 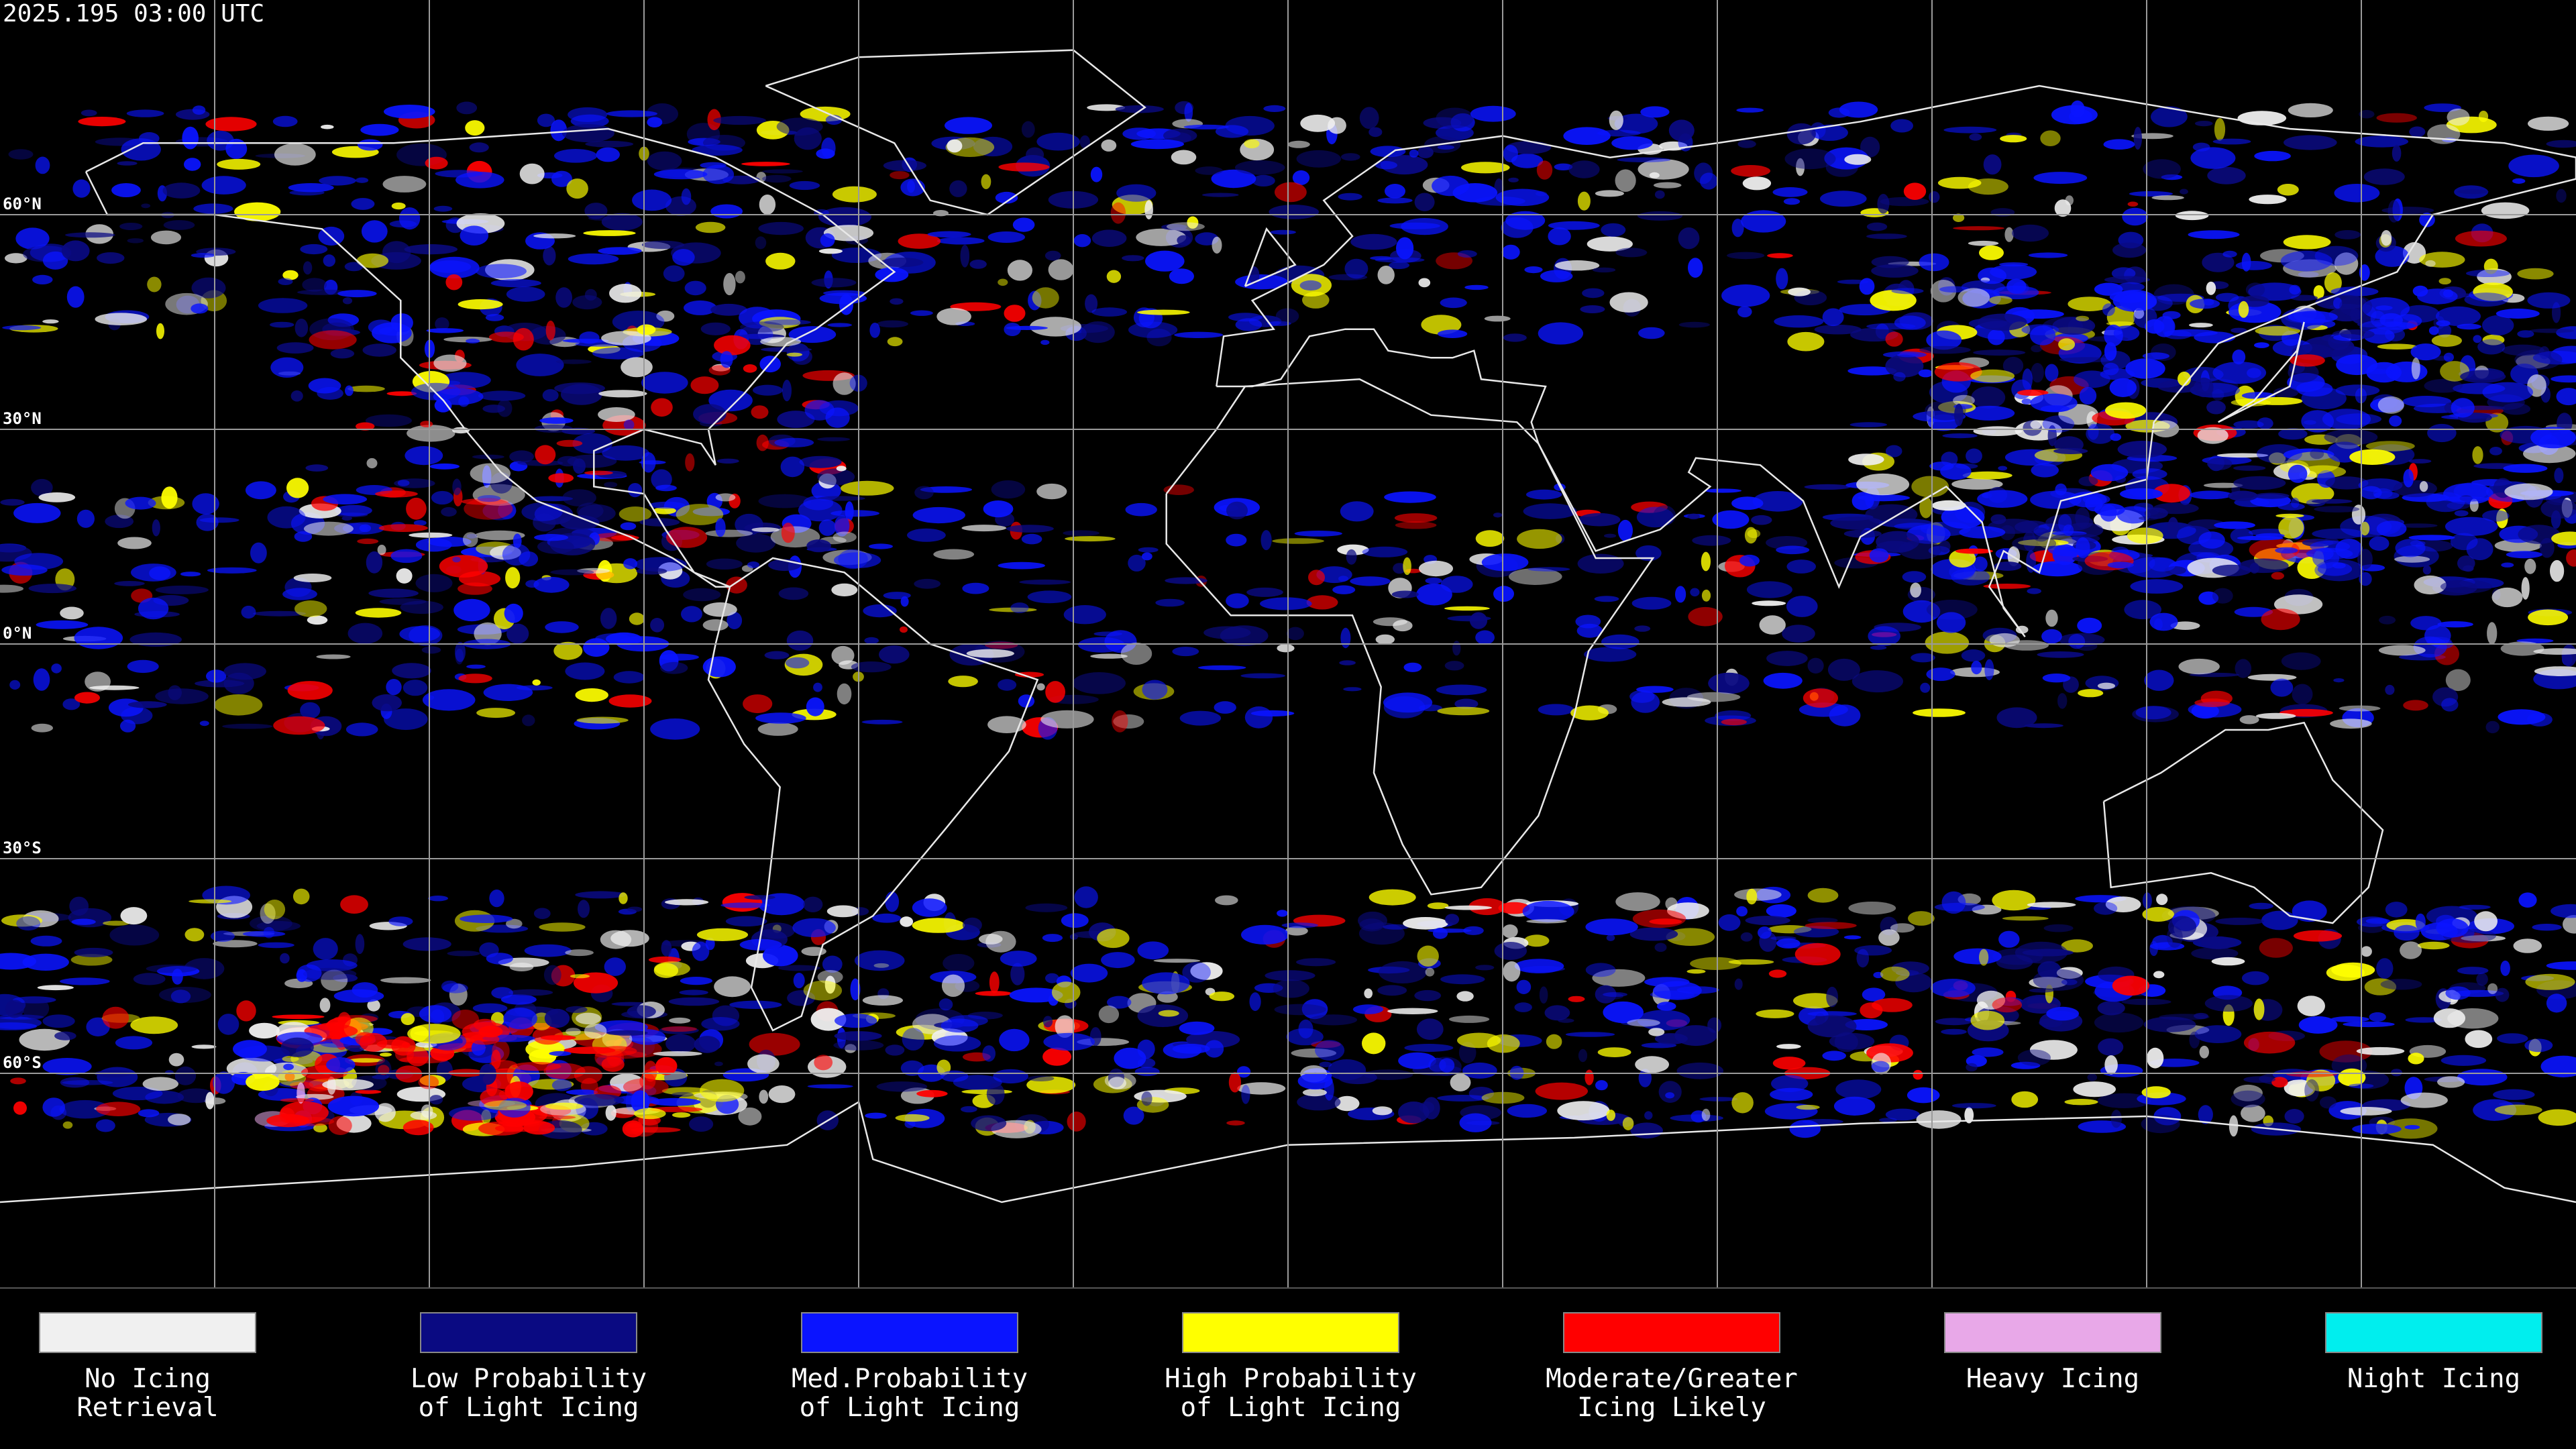 I want to click on coastline, so click(x=1410, y=637).